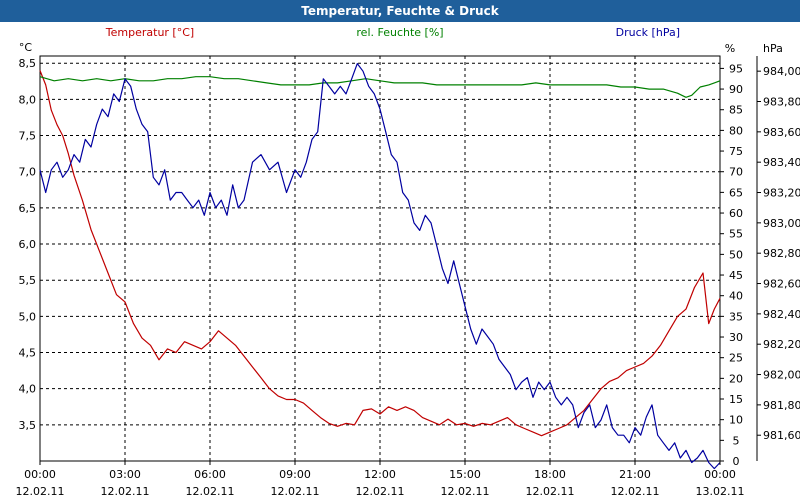 The height and width of the screenshot is (504, 800). Describe the element at coordinates (781, 162) in the screenshot. I see `press-tick-label: 983,40` at that location.